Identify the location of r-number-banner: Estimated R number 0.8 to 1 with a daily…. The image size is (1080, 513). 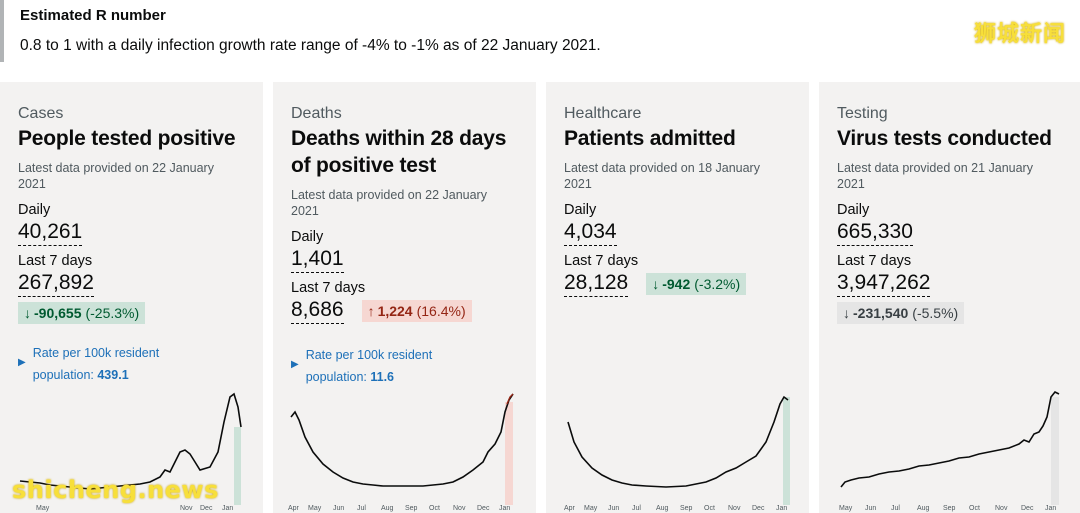
(540, 31).